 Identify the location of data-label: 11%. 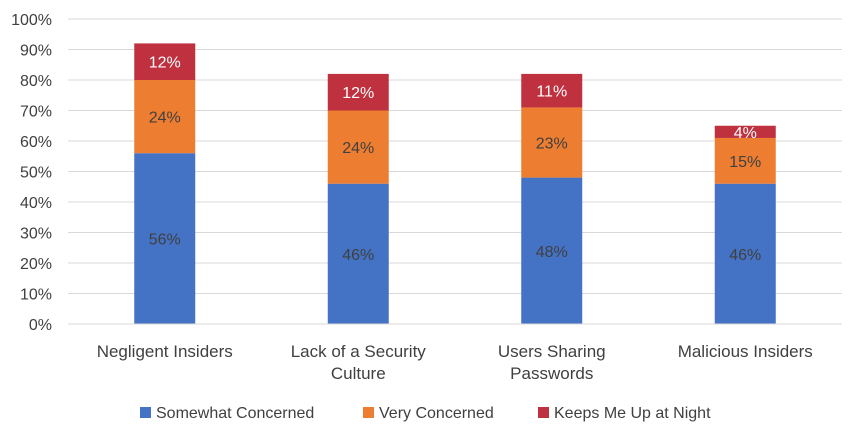
(551, 92).